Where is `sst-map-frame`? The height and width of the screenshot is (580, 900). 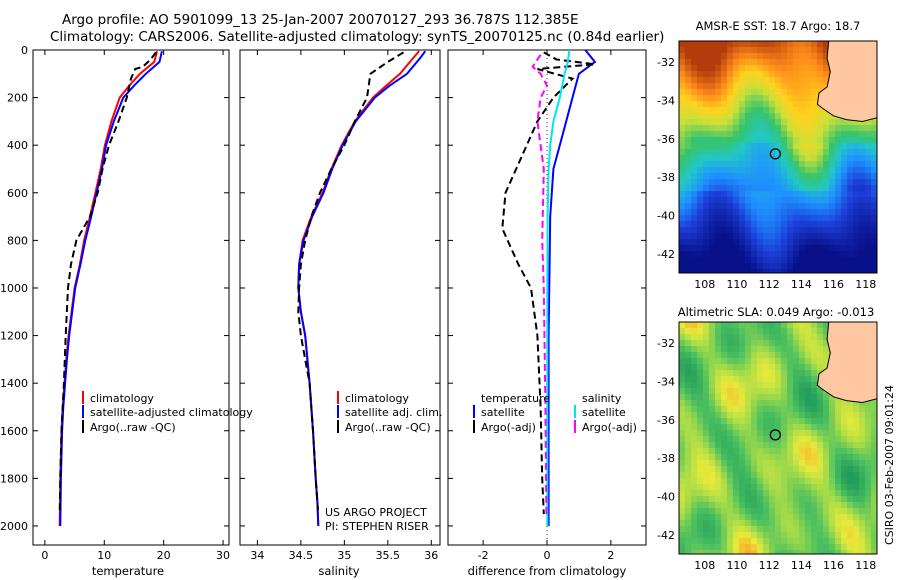
sst-map-frame is located at coordinates (778, 157).